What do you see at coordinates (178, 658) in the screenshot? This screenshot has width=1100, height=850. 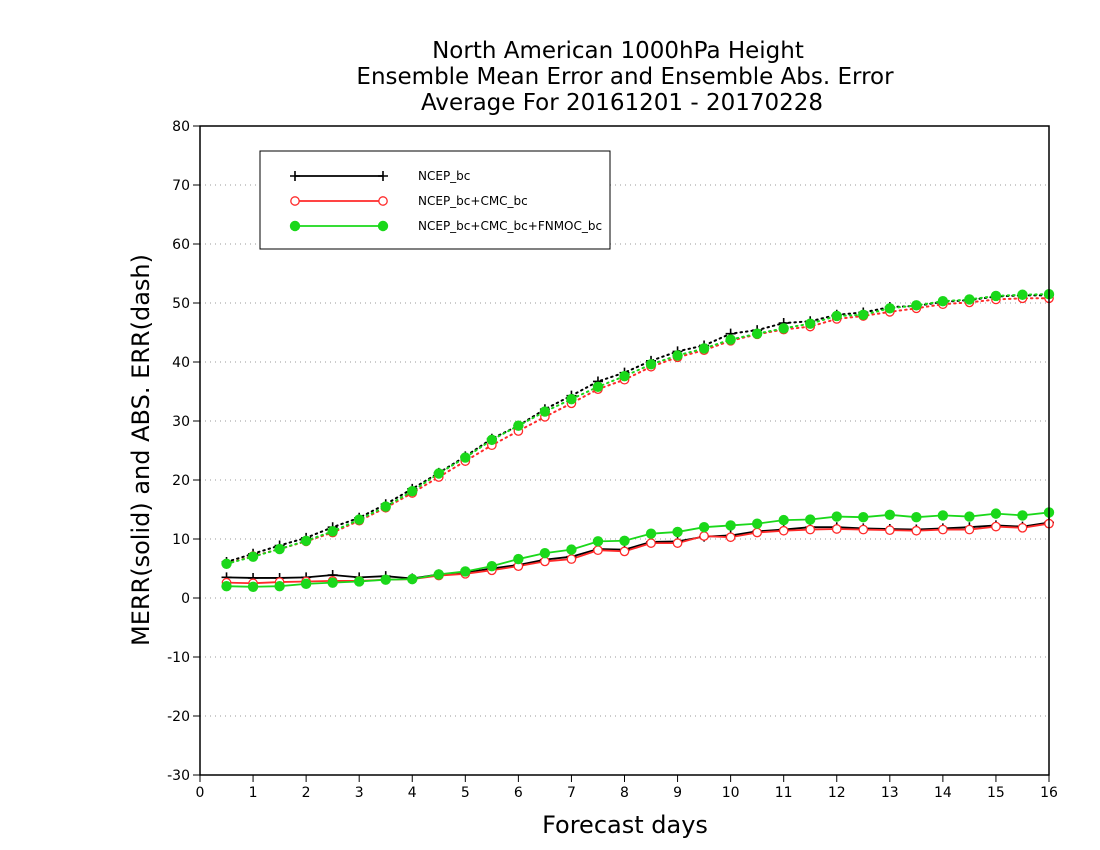 I see `y-tick-label: -10` at bounding box center [178, 658].